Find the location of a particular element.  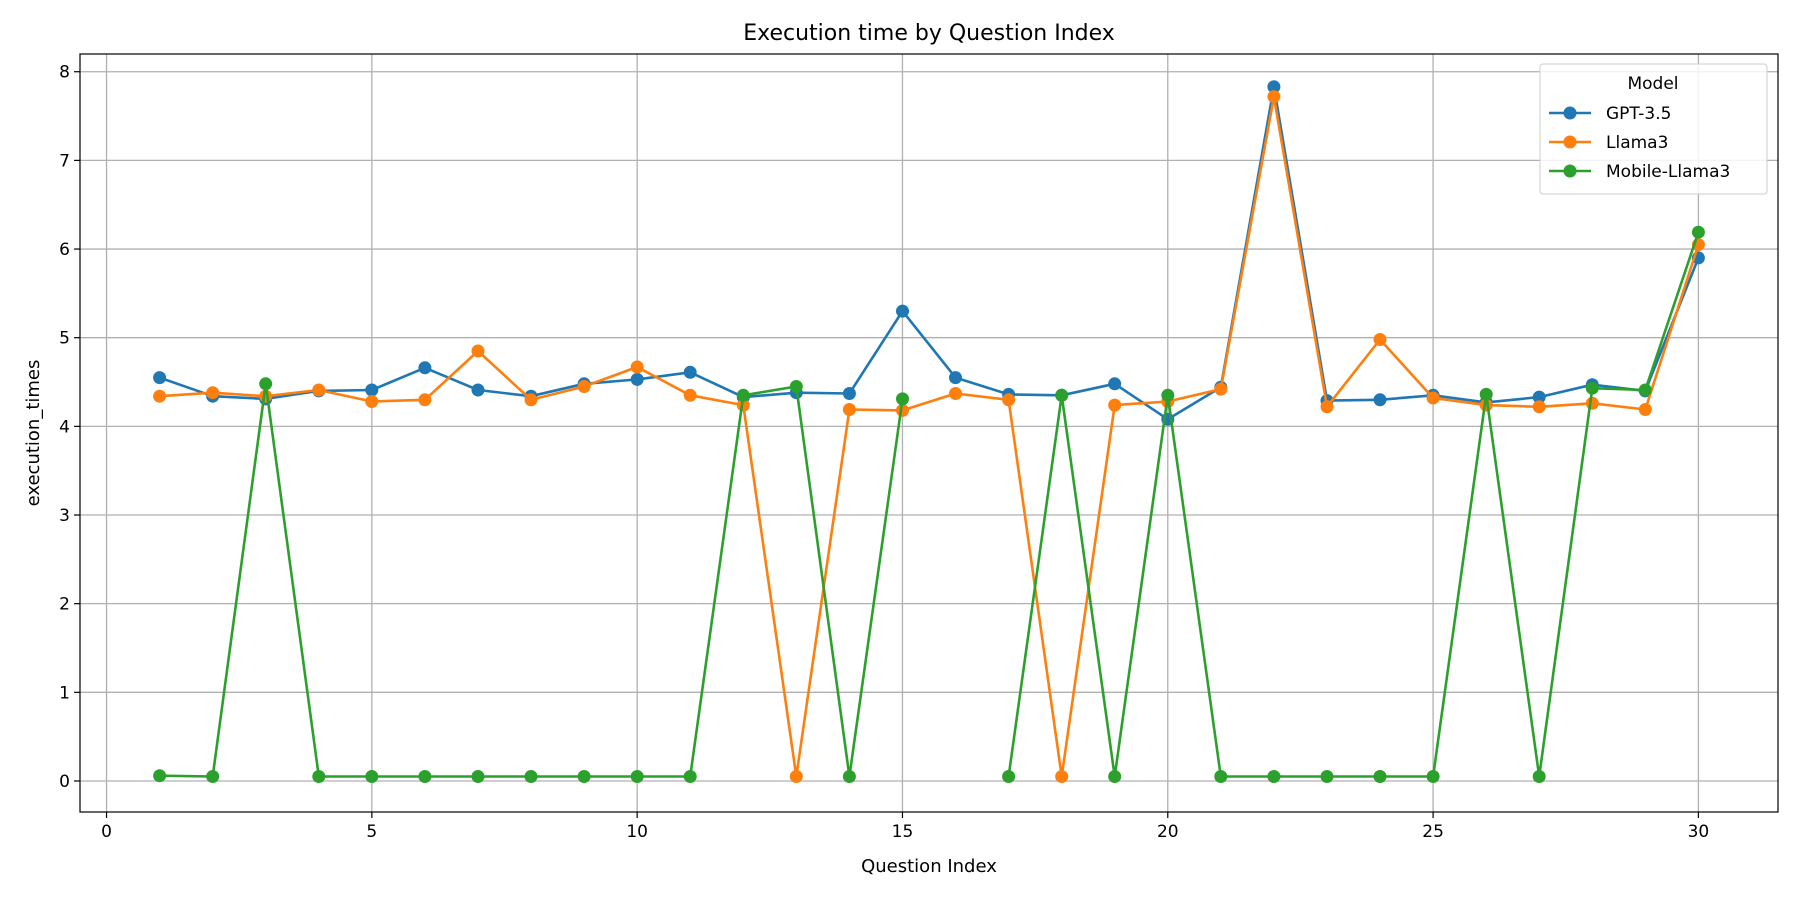

legend-label: GPT-3.5 is located at coordinates (1638, 114).